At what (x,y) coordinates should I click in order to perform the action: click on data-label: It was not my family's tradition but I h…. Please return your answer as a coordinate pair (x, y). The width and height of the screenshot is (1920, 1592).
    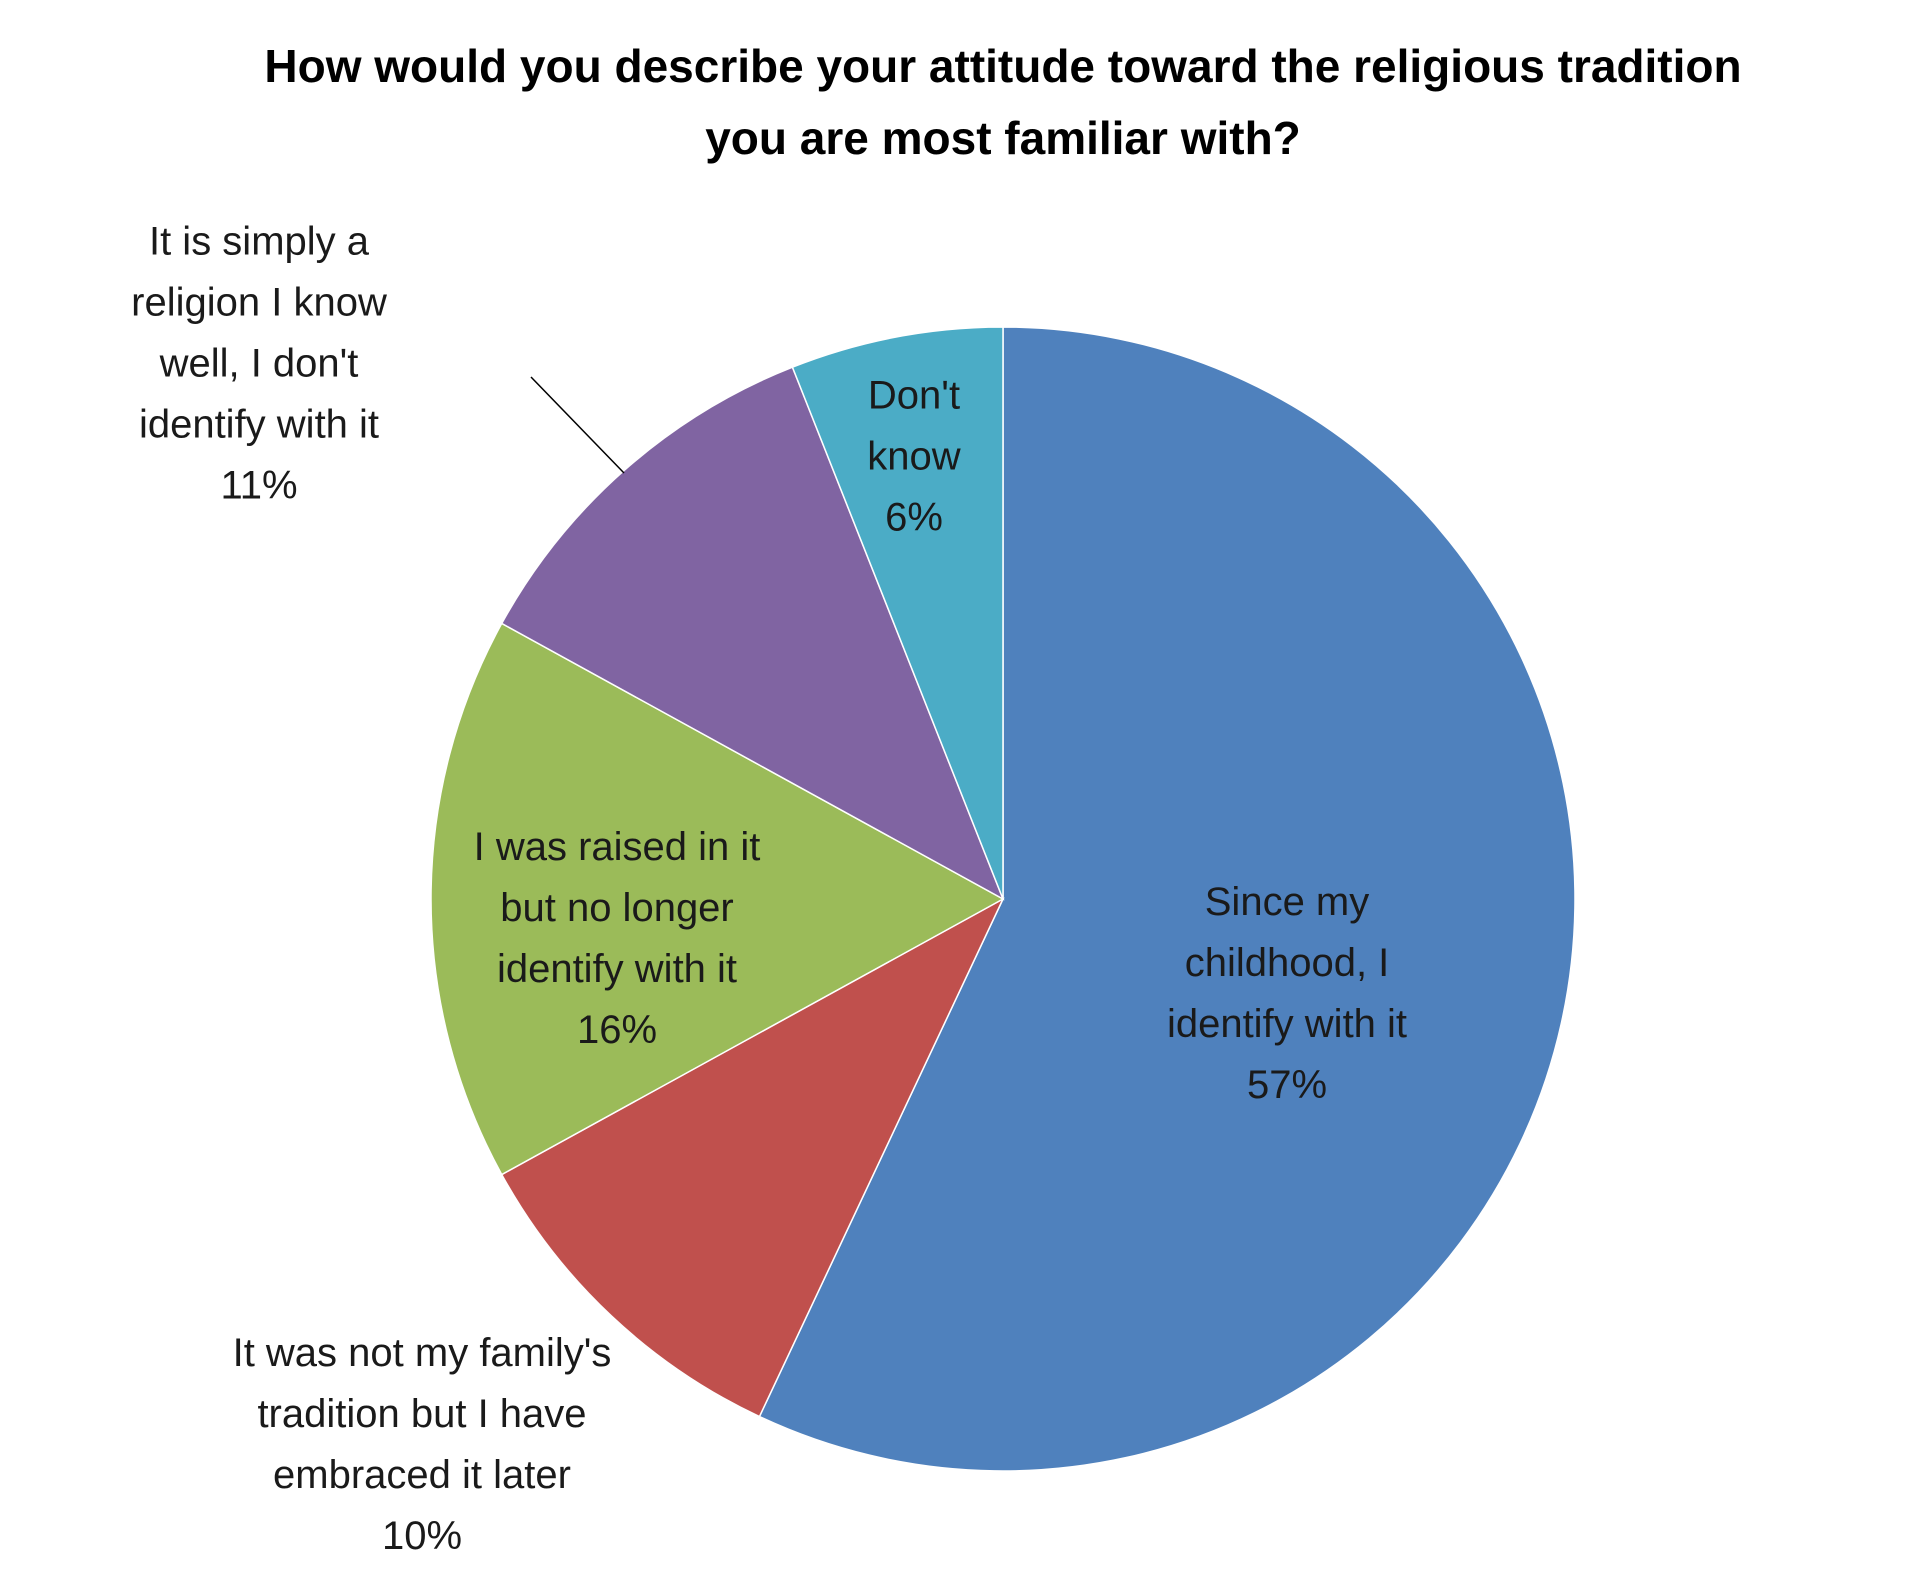
    Looking at the image, I should click on (422, 1445).